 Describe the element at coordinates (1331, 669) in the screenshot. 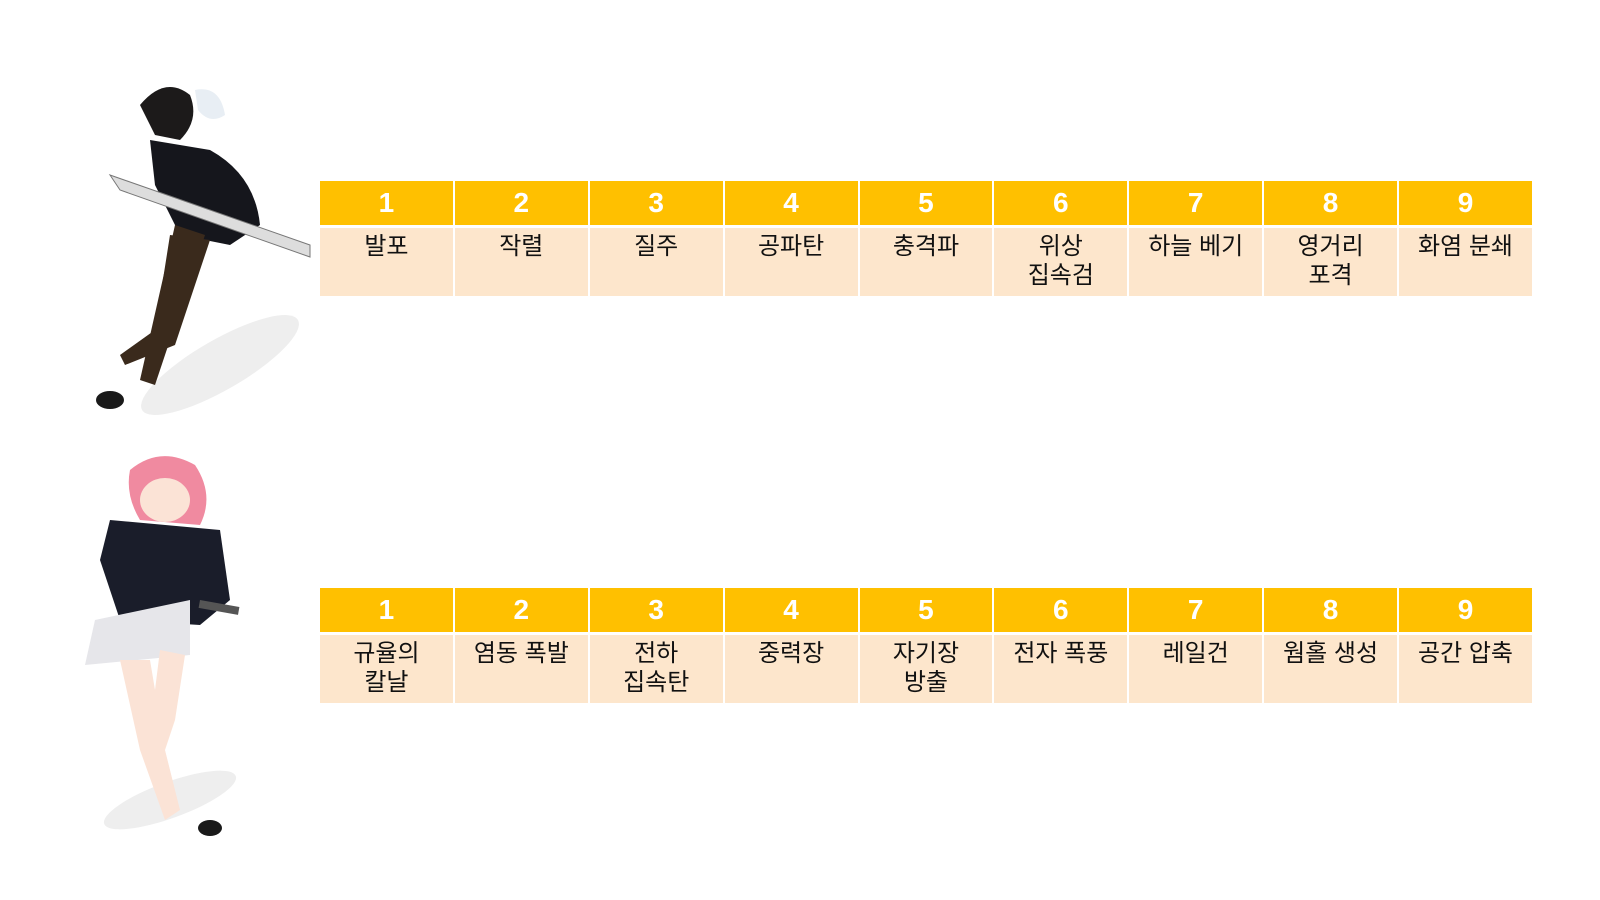

I see `skill-name: 웜홀 생성` at that location.